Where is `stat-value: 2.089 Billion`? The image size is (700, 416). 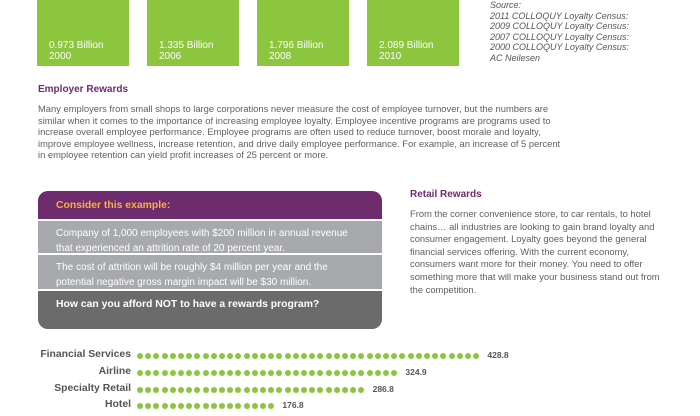 stat-value: 2.089 Billion is located at coordinates (406, 45).